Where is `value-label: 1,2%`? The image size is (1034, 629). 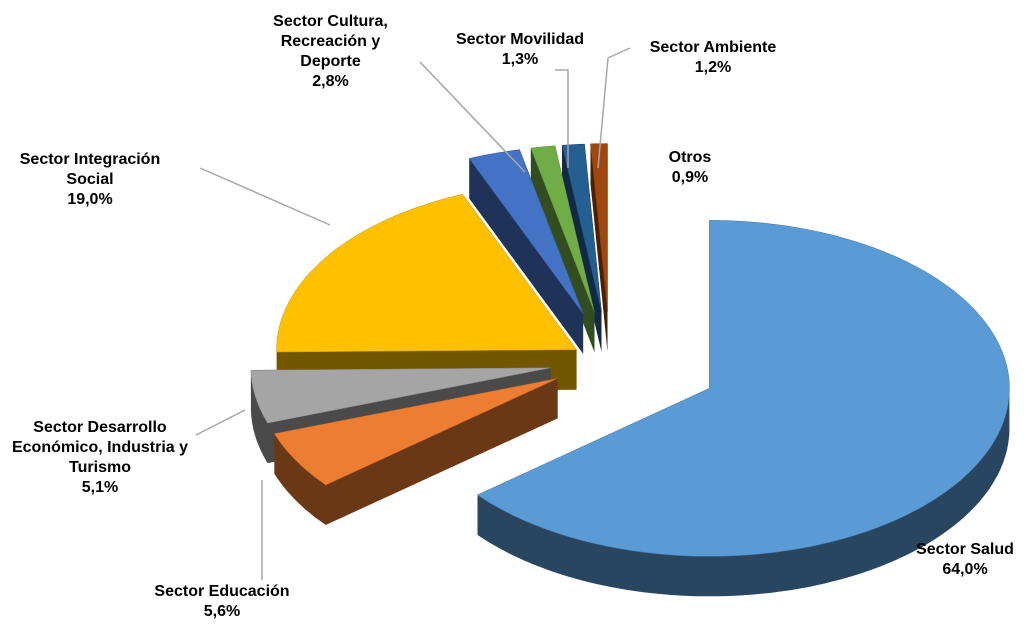 value-label: 1,2% is located at coordinates (713, 67).